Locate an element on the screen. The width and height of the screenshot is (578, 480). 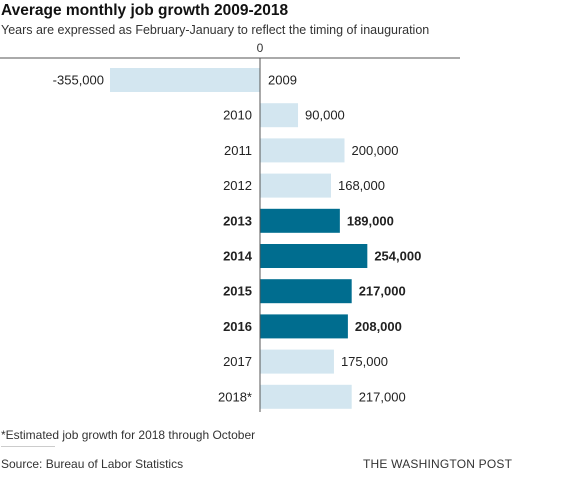
category-label: 2017 is located at coordinates (237, 361).